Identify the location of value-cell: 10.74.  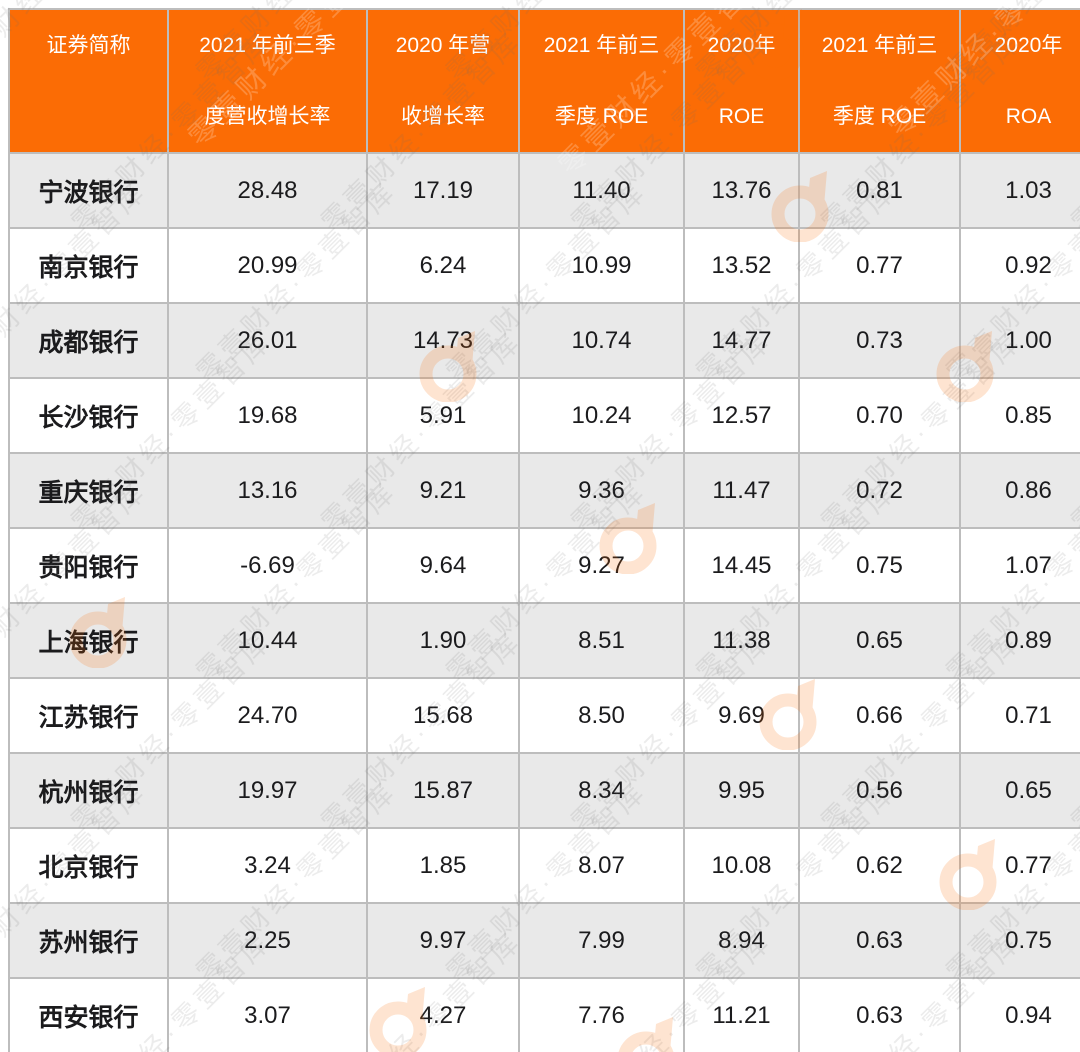
(601, 340).